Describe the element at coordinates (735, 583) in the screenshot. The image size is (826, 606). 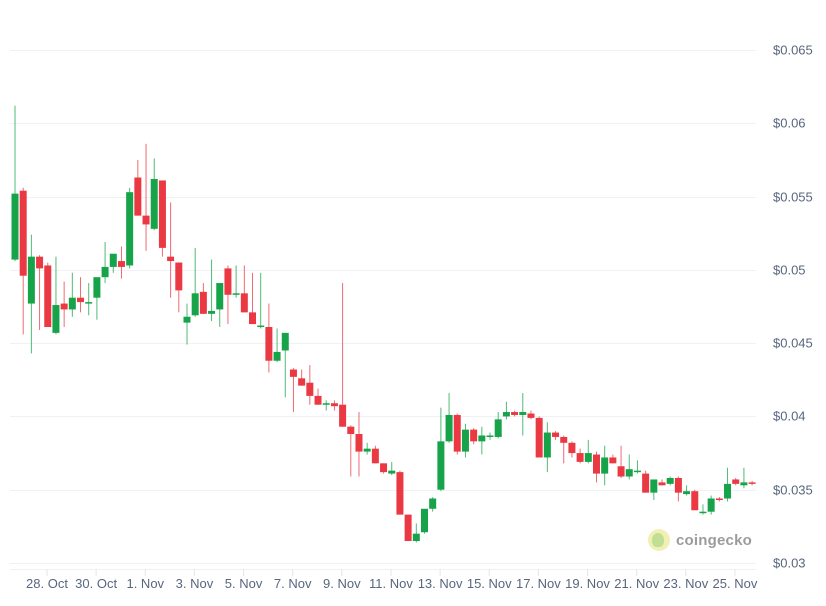
I see `x-tick-label: 25. Nov` at that location.